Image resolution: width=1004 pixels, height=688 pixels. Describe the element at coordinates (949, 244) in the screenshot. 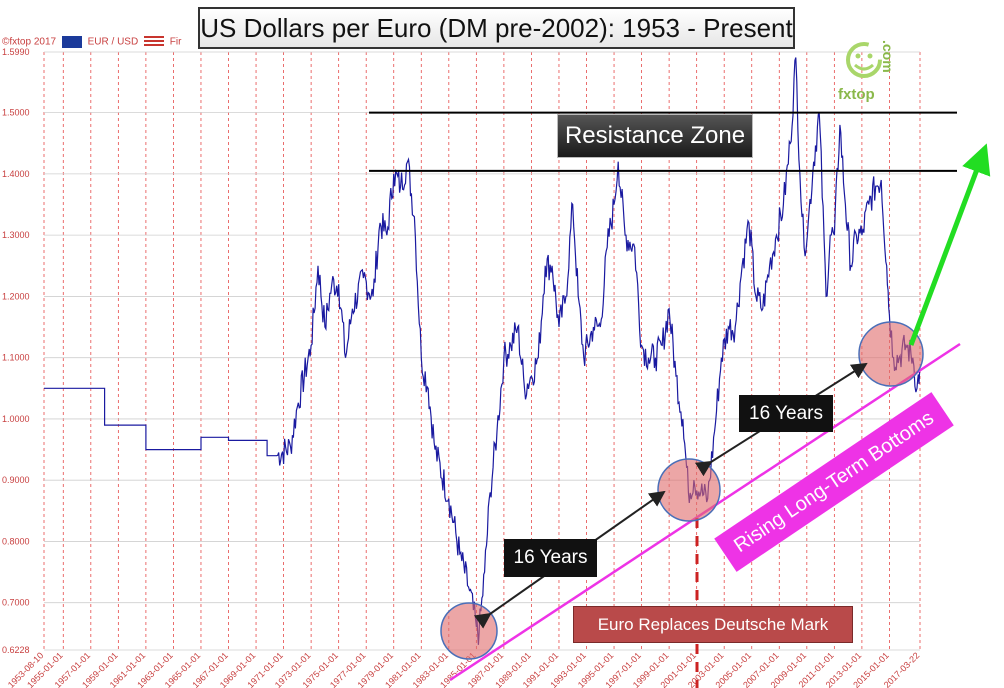

I see `up-arrow` at that location.